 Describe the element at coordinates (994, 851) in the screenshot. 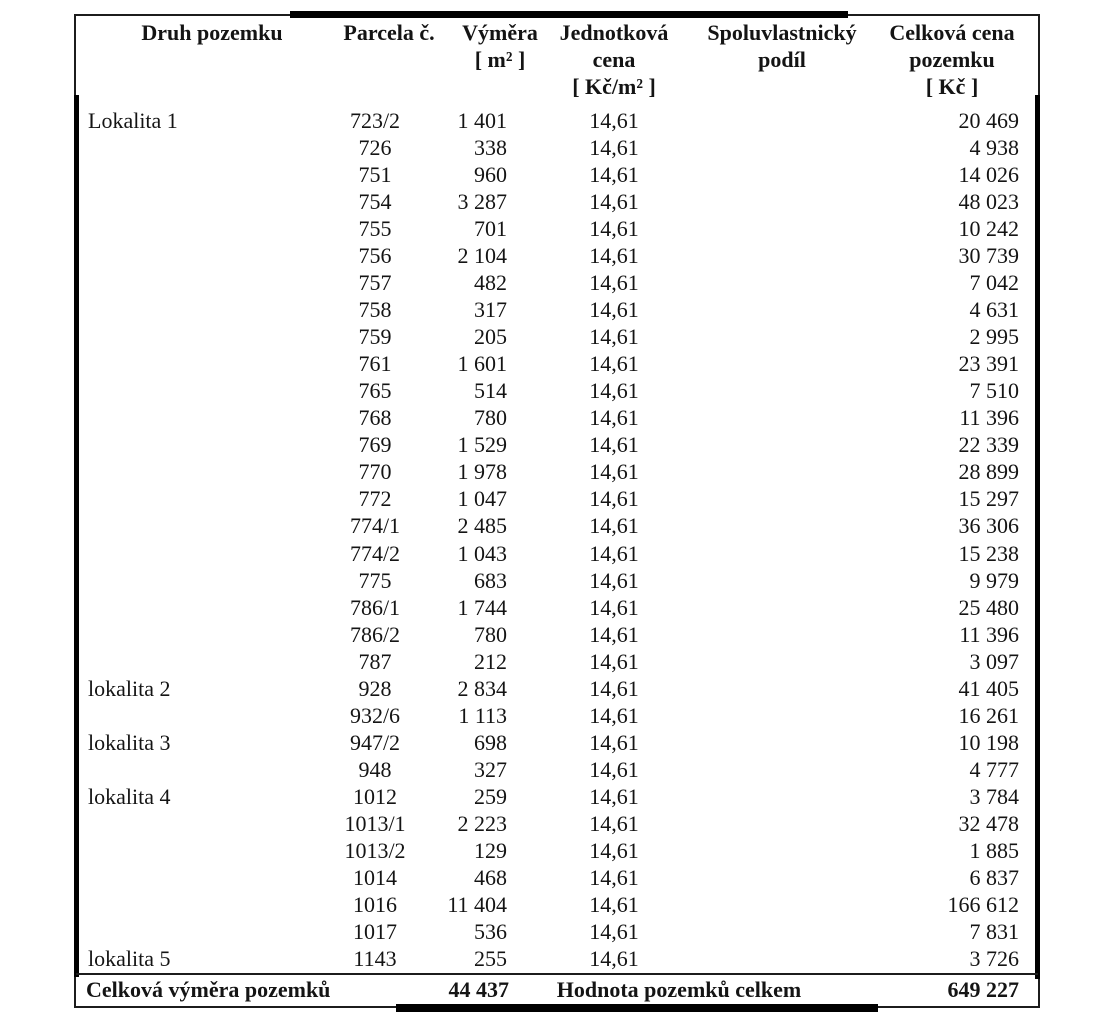

I see `cell-celkova-cena: 1 885` at that location.